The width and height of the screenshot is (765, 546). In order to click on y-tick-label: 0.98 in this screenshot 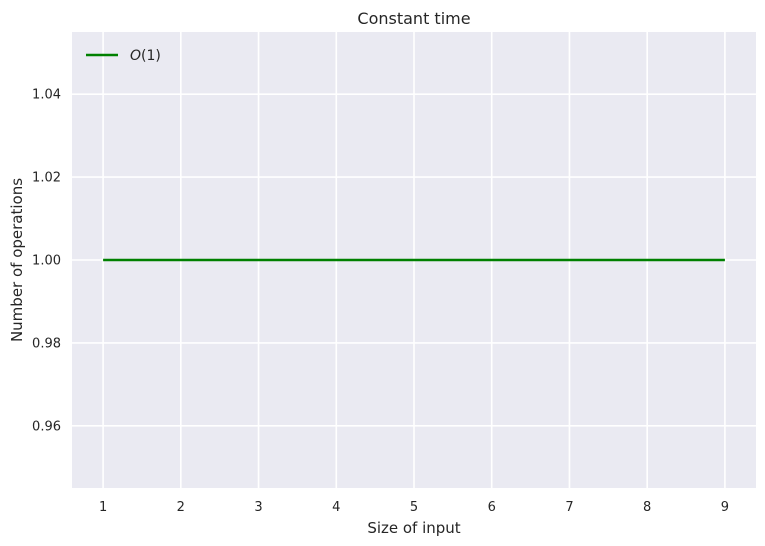, I will do `click(46, 343)`.